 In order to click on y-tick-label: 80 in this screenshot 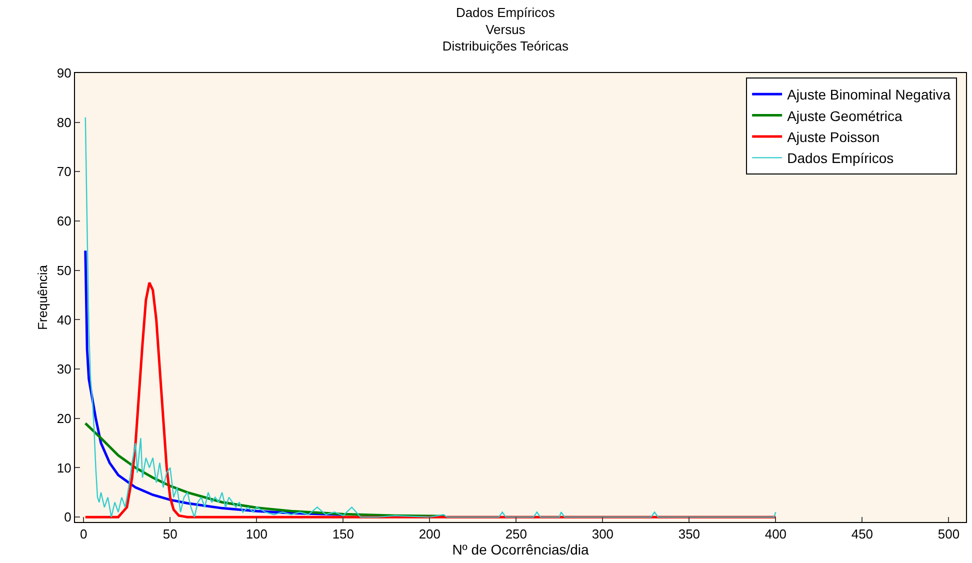, I will do `click(64, 122)`.